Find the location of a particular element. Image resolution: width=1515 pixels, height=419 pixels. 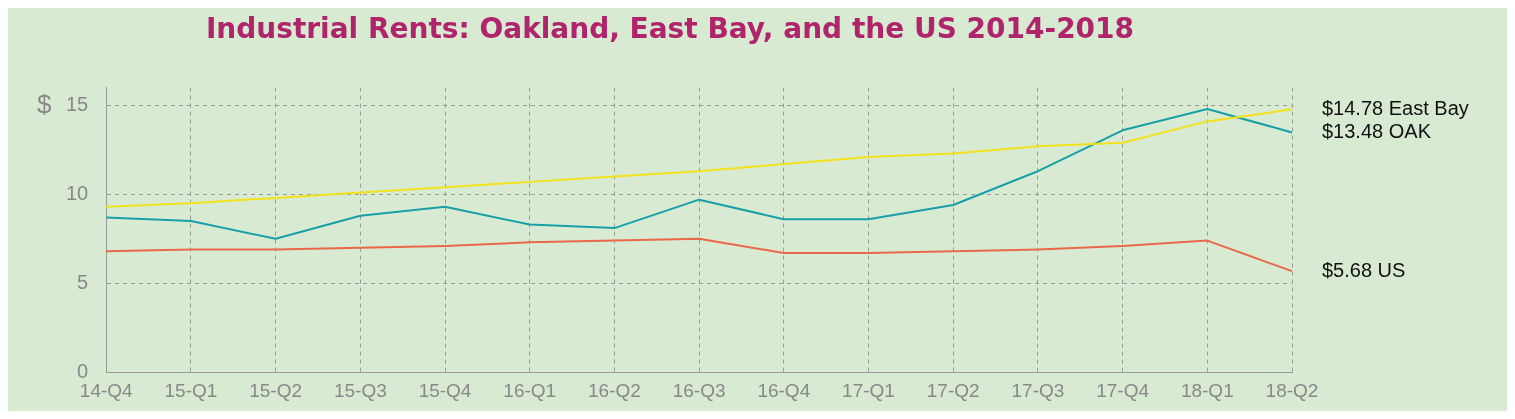

x-tick-label: 14-Q4 is located at coordinates (106, 390).